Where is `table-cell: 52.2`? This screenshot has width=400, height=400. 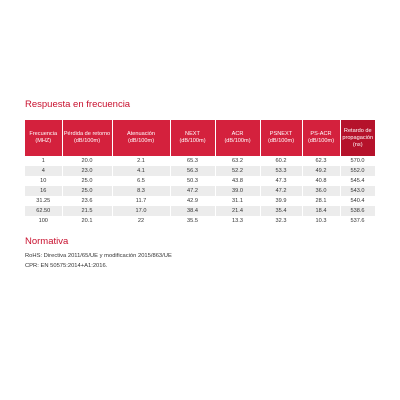 table-cell: 52.2 is located at coordinates (238, 171).